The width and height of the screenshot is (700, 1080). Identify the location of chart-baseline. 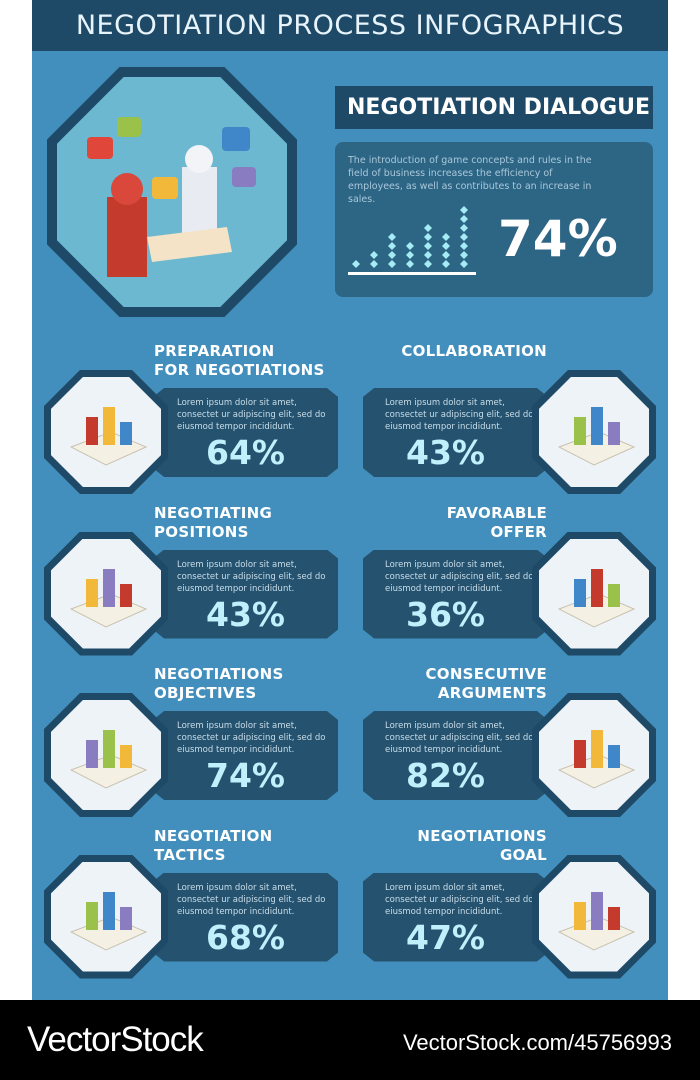
(412, 273).